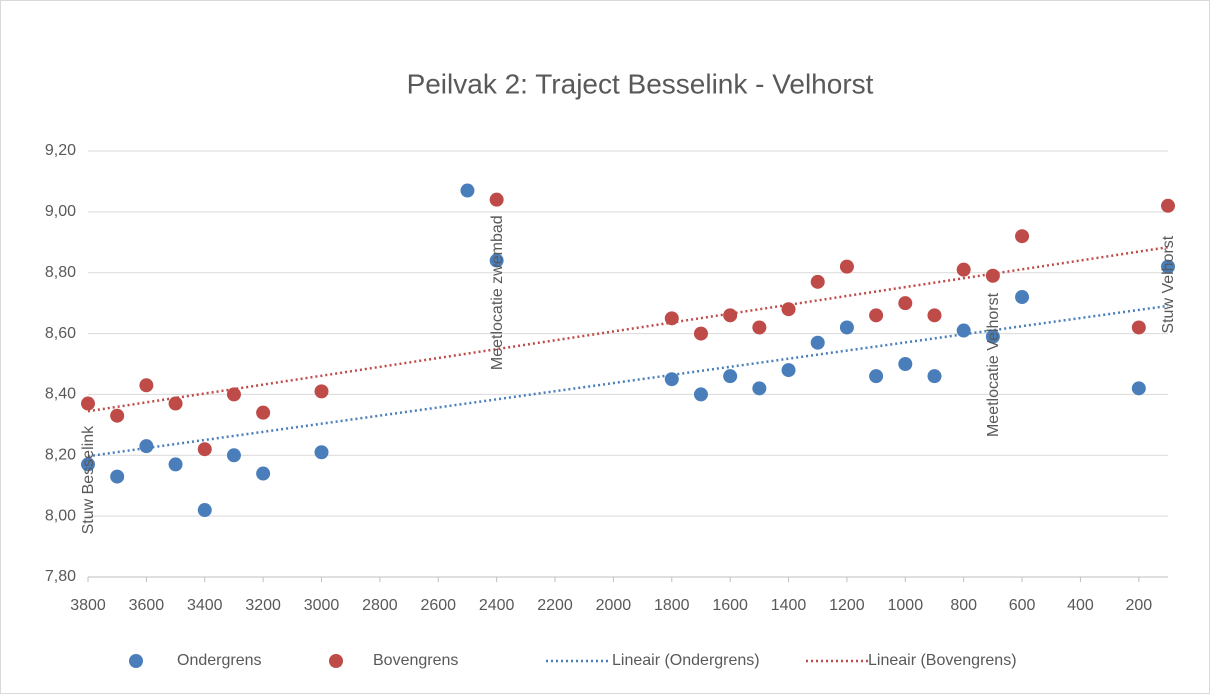 Image resolution: width=1211 pixels, height=695 pixels. I want to click on legend-label: Bovengrens, so click(415, 660).